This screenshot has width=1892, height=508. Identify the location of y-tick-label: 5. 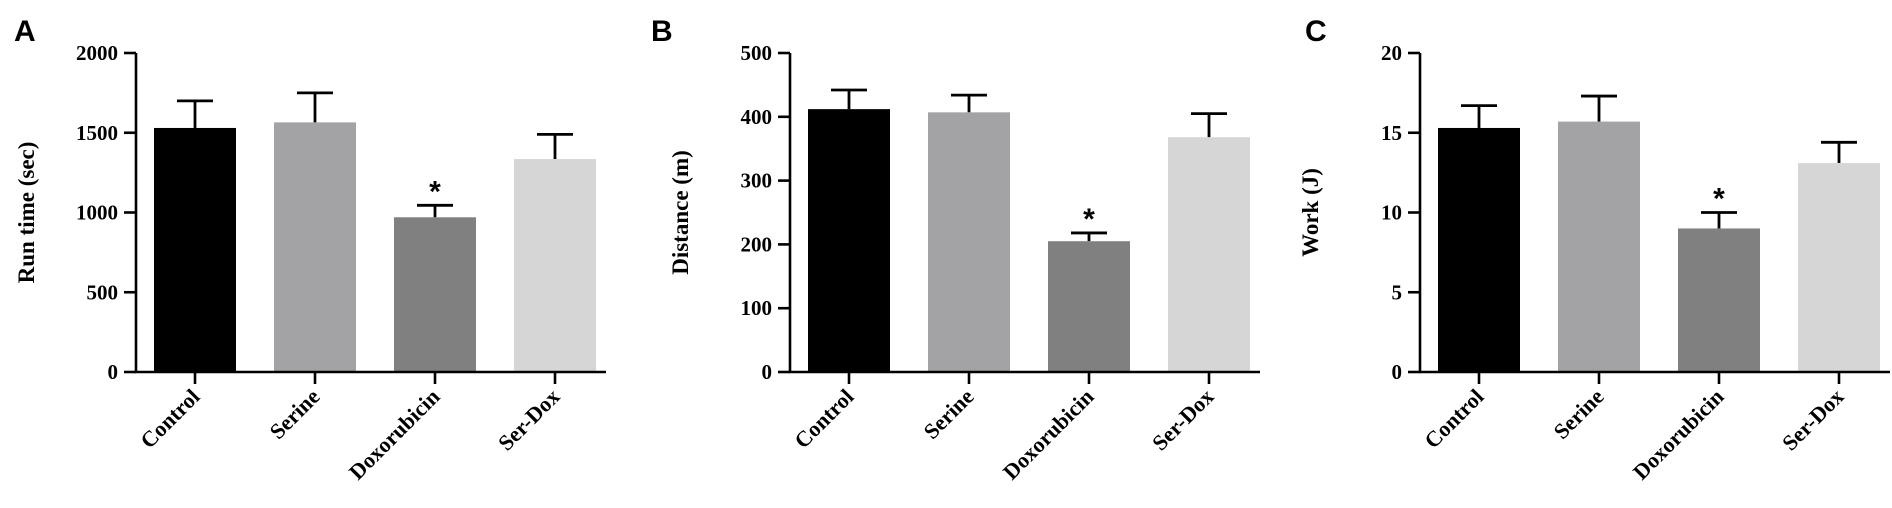
(1397, 292).